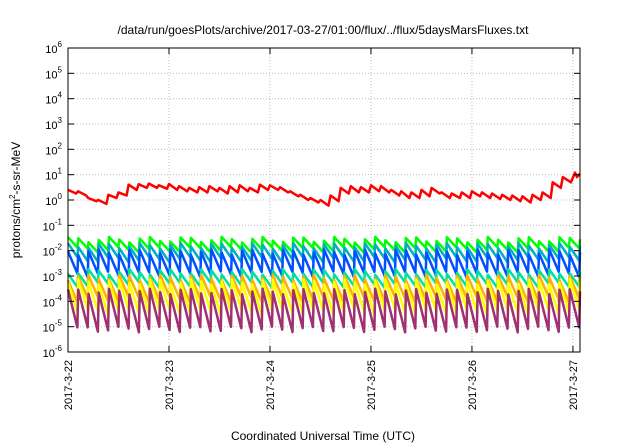 Image resolution: width=640 pixels, height=448 pixels. I want to click on y-tick-label: 10⁻⁴, so click(53, 301).